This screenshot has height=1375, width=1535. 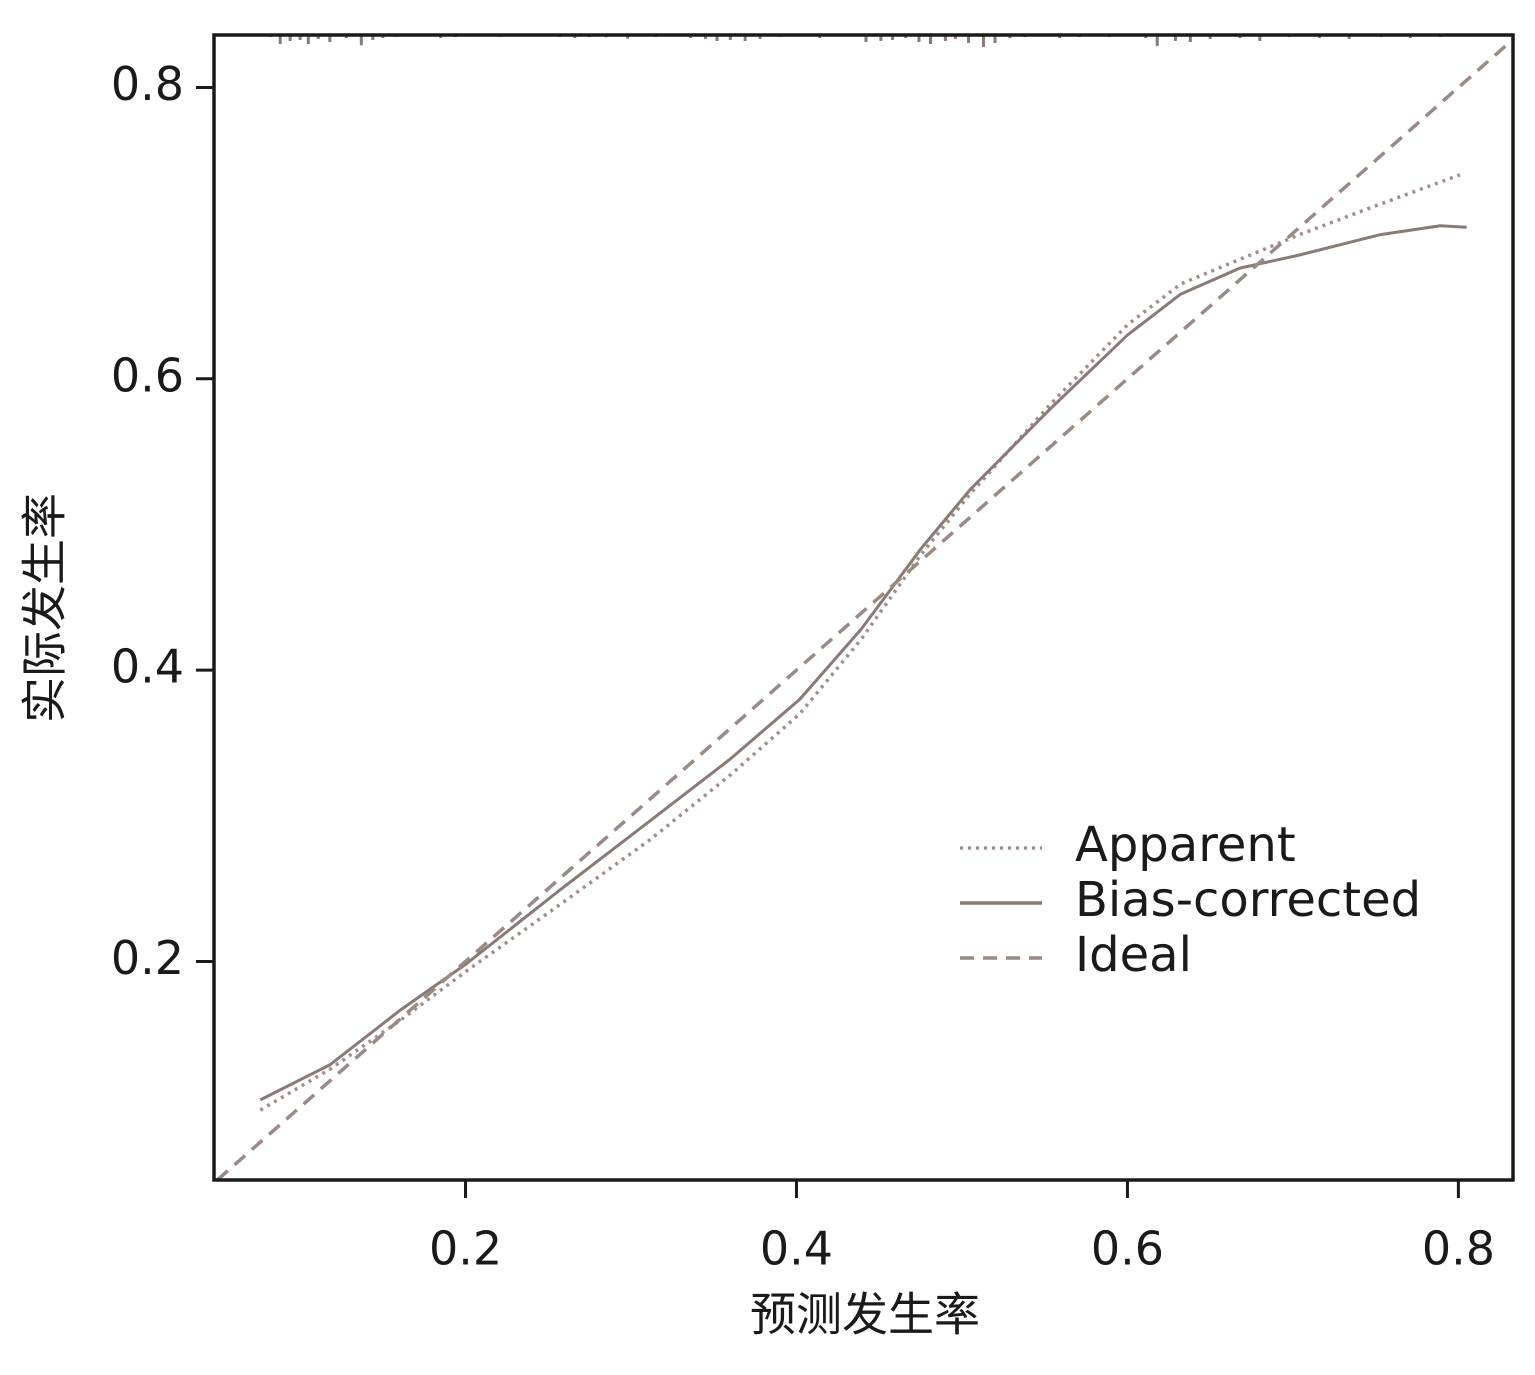 I want to click on x-tick-label: 0.6, so click(x=1127, y=1249).